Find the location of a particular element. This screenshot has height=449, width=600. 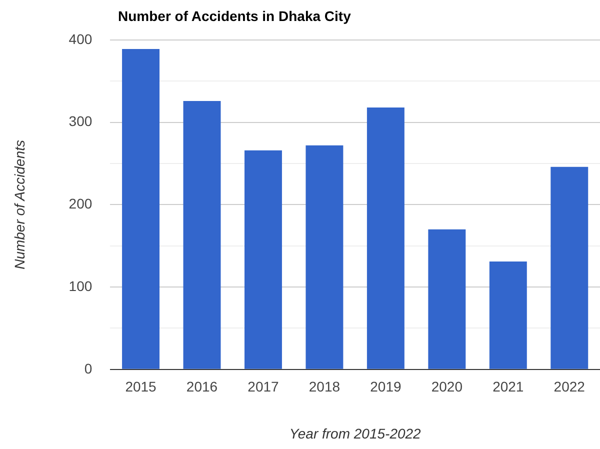

x-tick-label: 2017 is located at coordinates (264, 386).